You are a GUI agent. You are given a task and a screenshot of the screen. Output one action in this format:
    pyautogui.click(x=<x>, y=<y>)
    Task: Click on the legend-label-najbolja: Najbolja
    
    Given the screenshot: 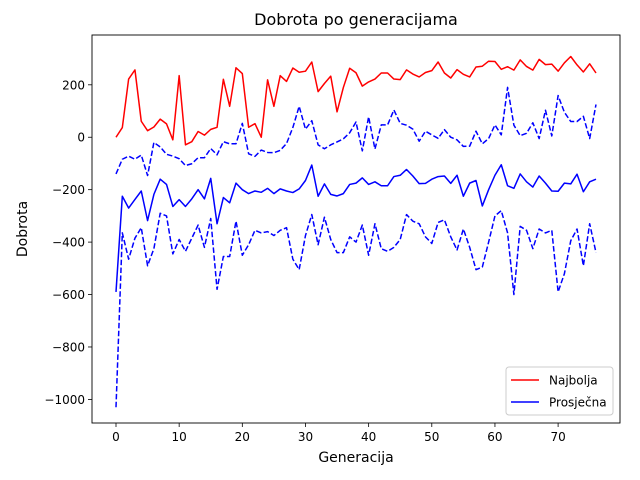 What is the action you would take?
    pyautogui.click(x=573, y=381)
    